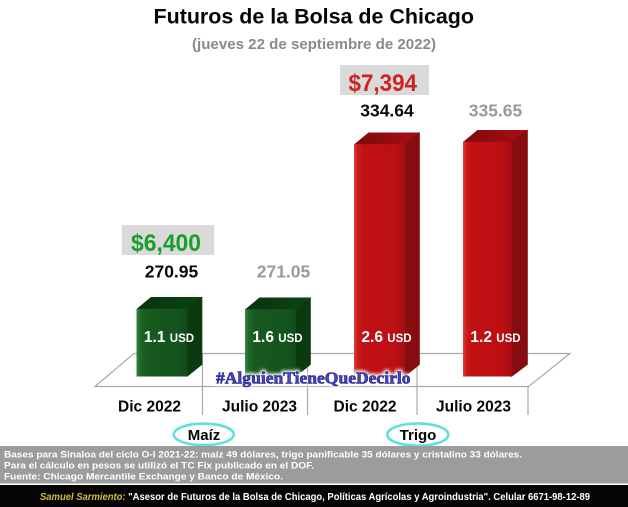 This screenshot has width=628, height=507. Describe the element at coordinates (204, 435) in the screenshot. I see `svg-text: Maíz` at that location.